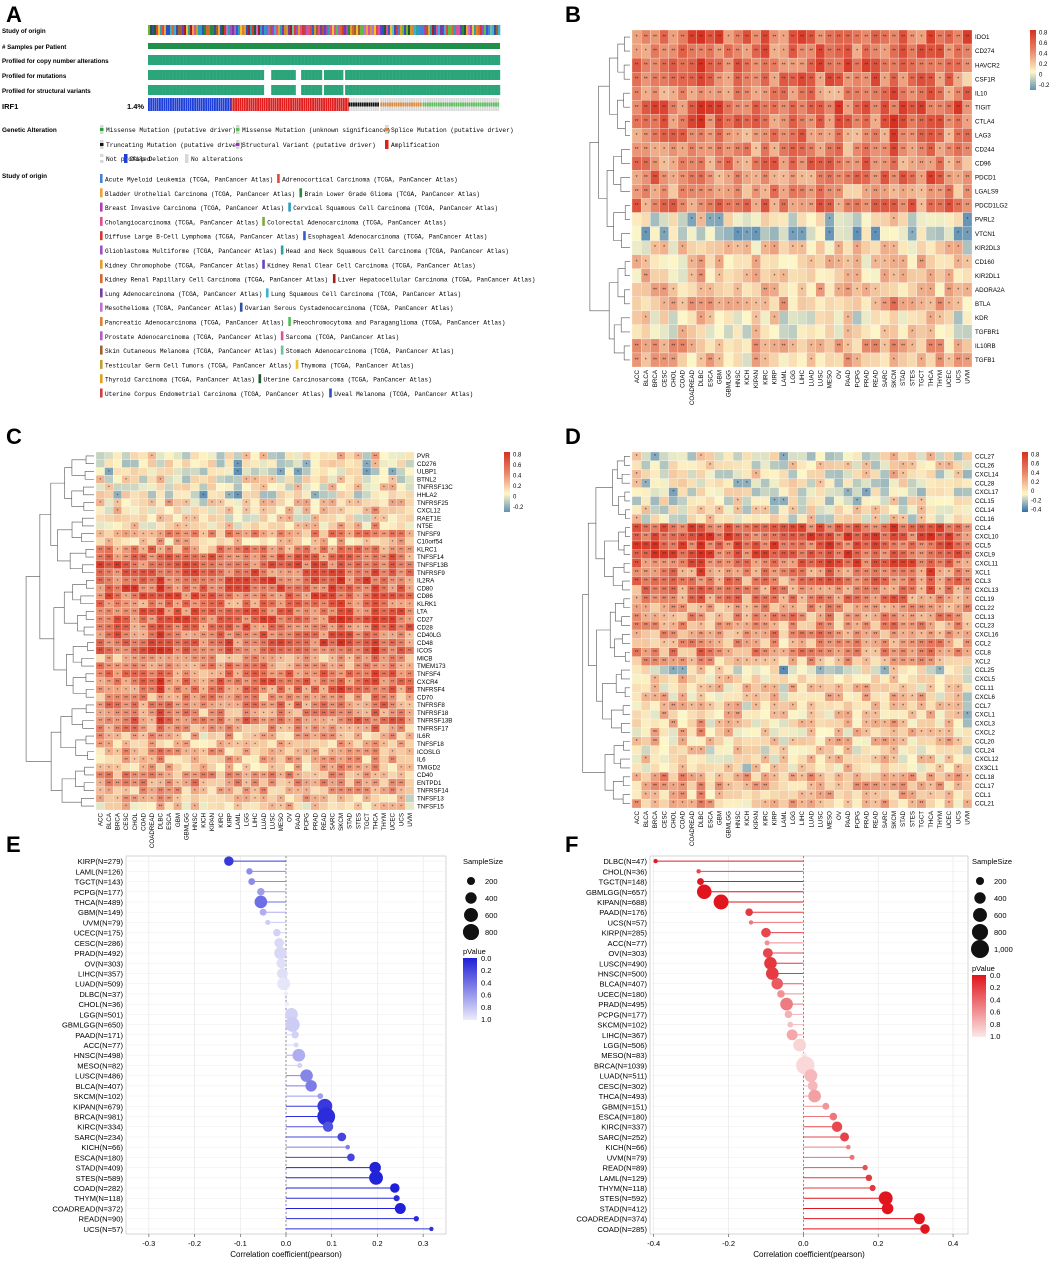  Describe the element at coordinates (784, 377) in the screenshot. I see `column-label: LAML` at that location.